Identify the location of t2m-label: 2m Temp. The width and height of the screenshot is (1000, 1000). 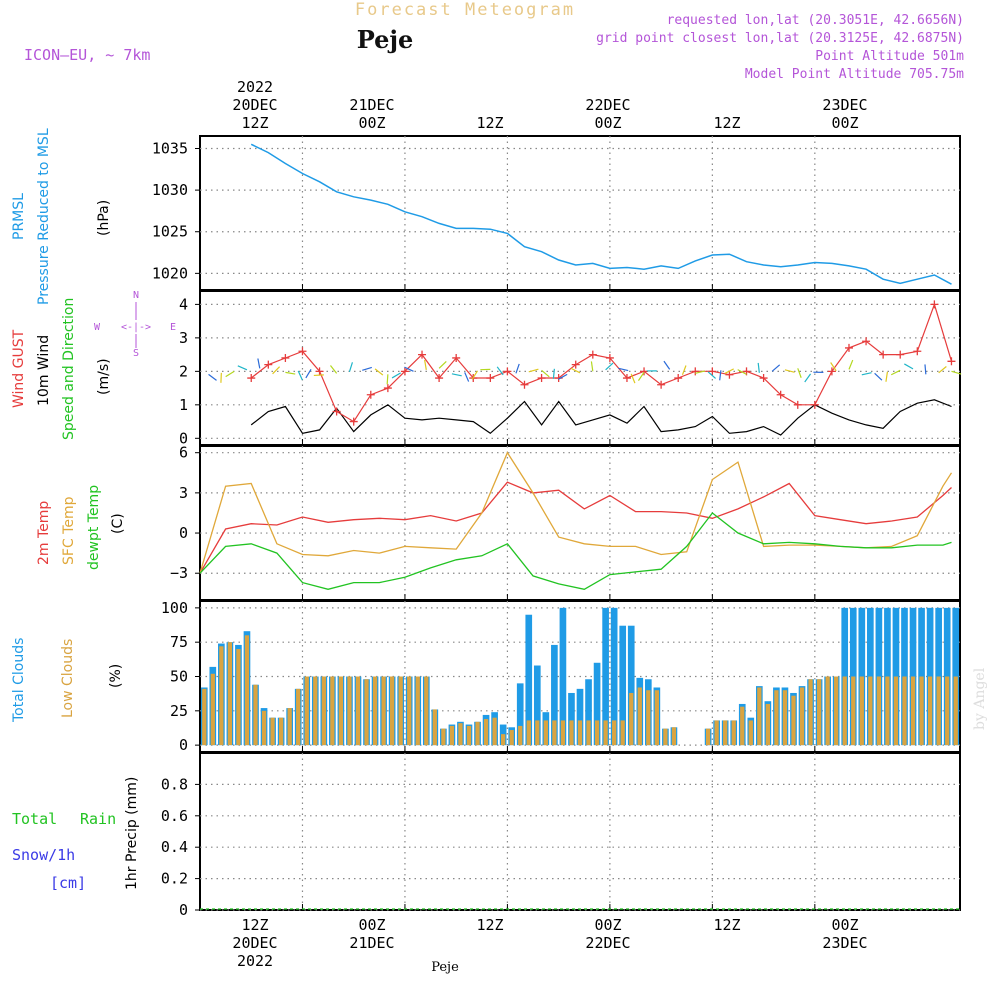
(44, 533).